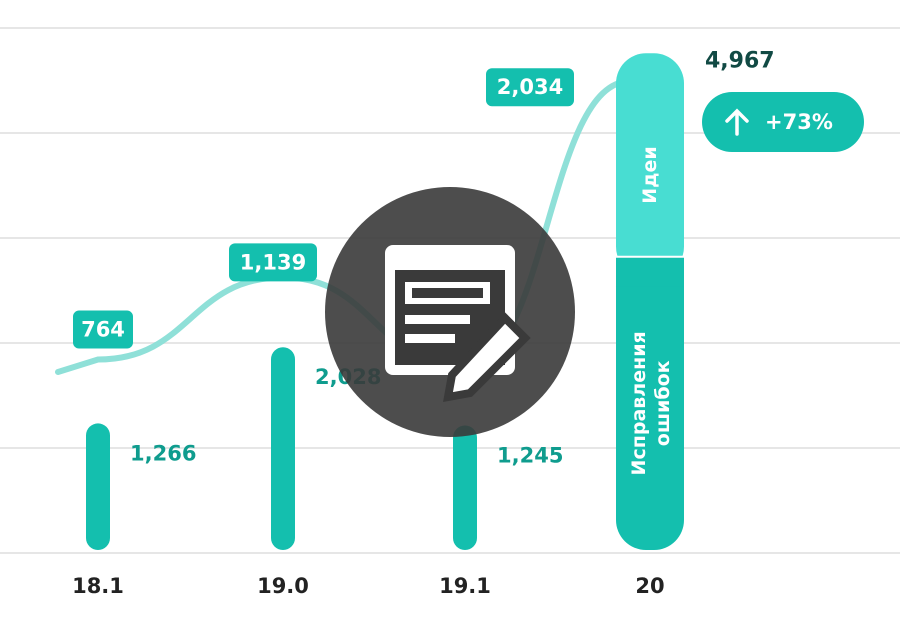 This screenshot has height=619, width=900. What do you see at coordinates (649, 586) in the screenshot?
I see `x-tick-label: 20` at bounding box center [649, 586].